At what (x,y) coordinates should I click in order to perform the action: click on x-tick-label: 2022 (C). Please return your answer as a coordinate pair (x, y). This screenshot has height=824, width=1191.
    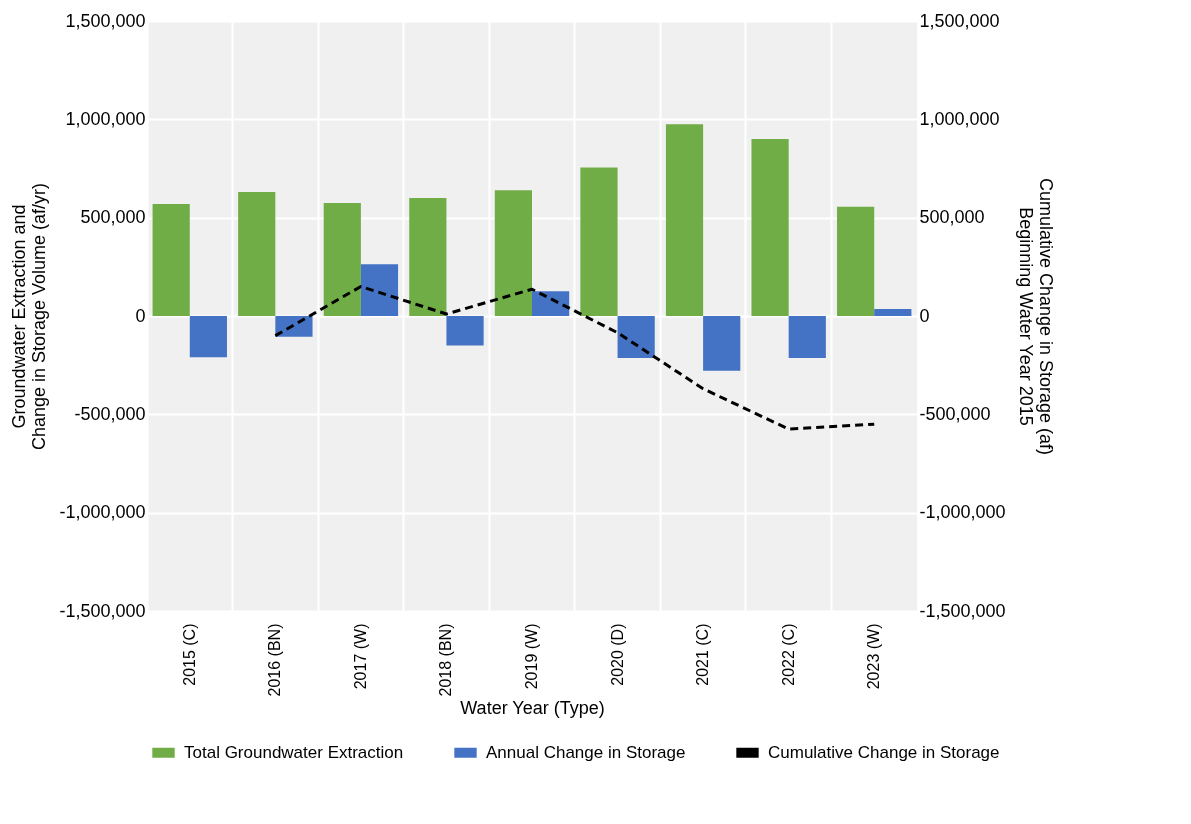
    Looking at the image, I should click on (788, 654).